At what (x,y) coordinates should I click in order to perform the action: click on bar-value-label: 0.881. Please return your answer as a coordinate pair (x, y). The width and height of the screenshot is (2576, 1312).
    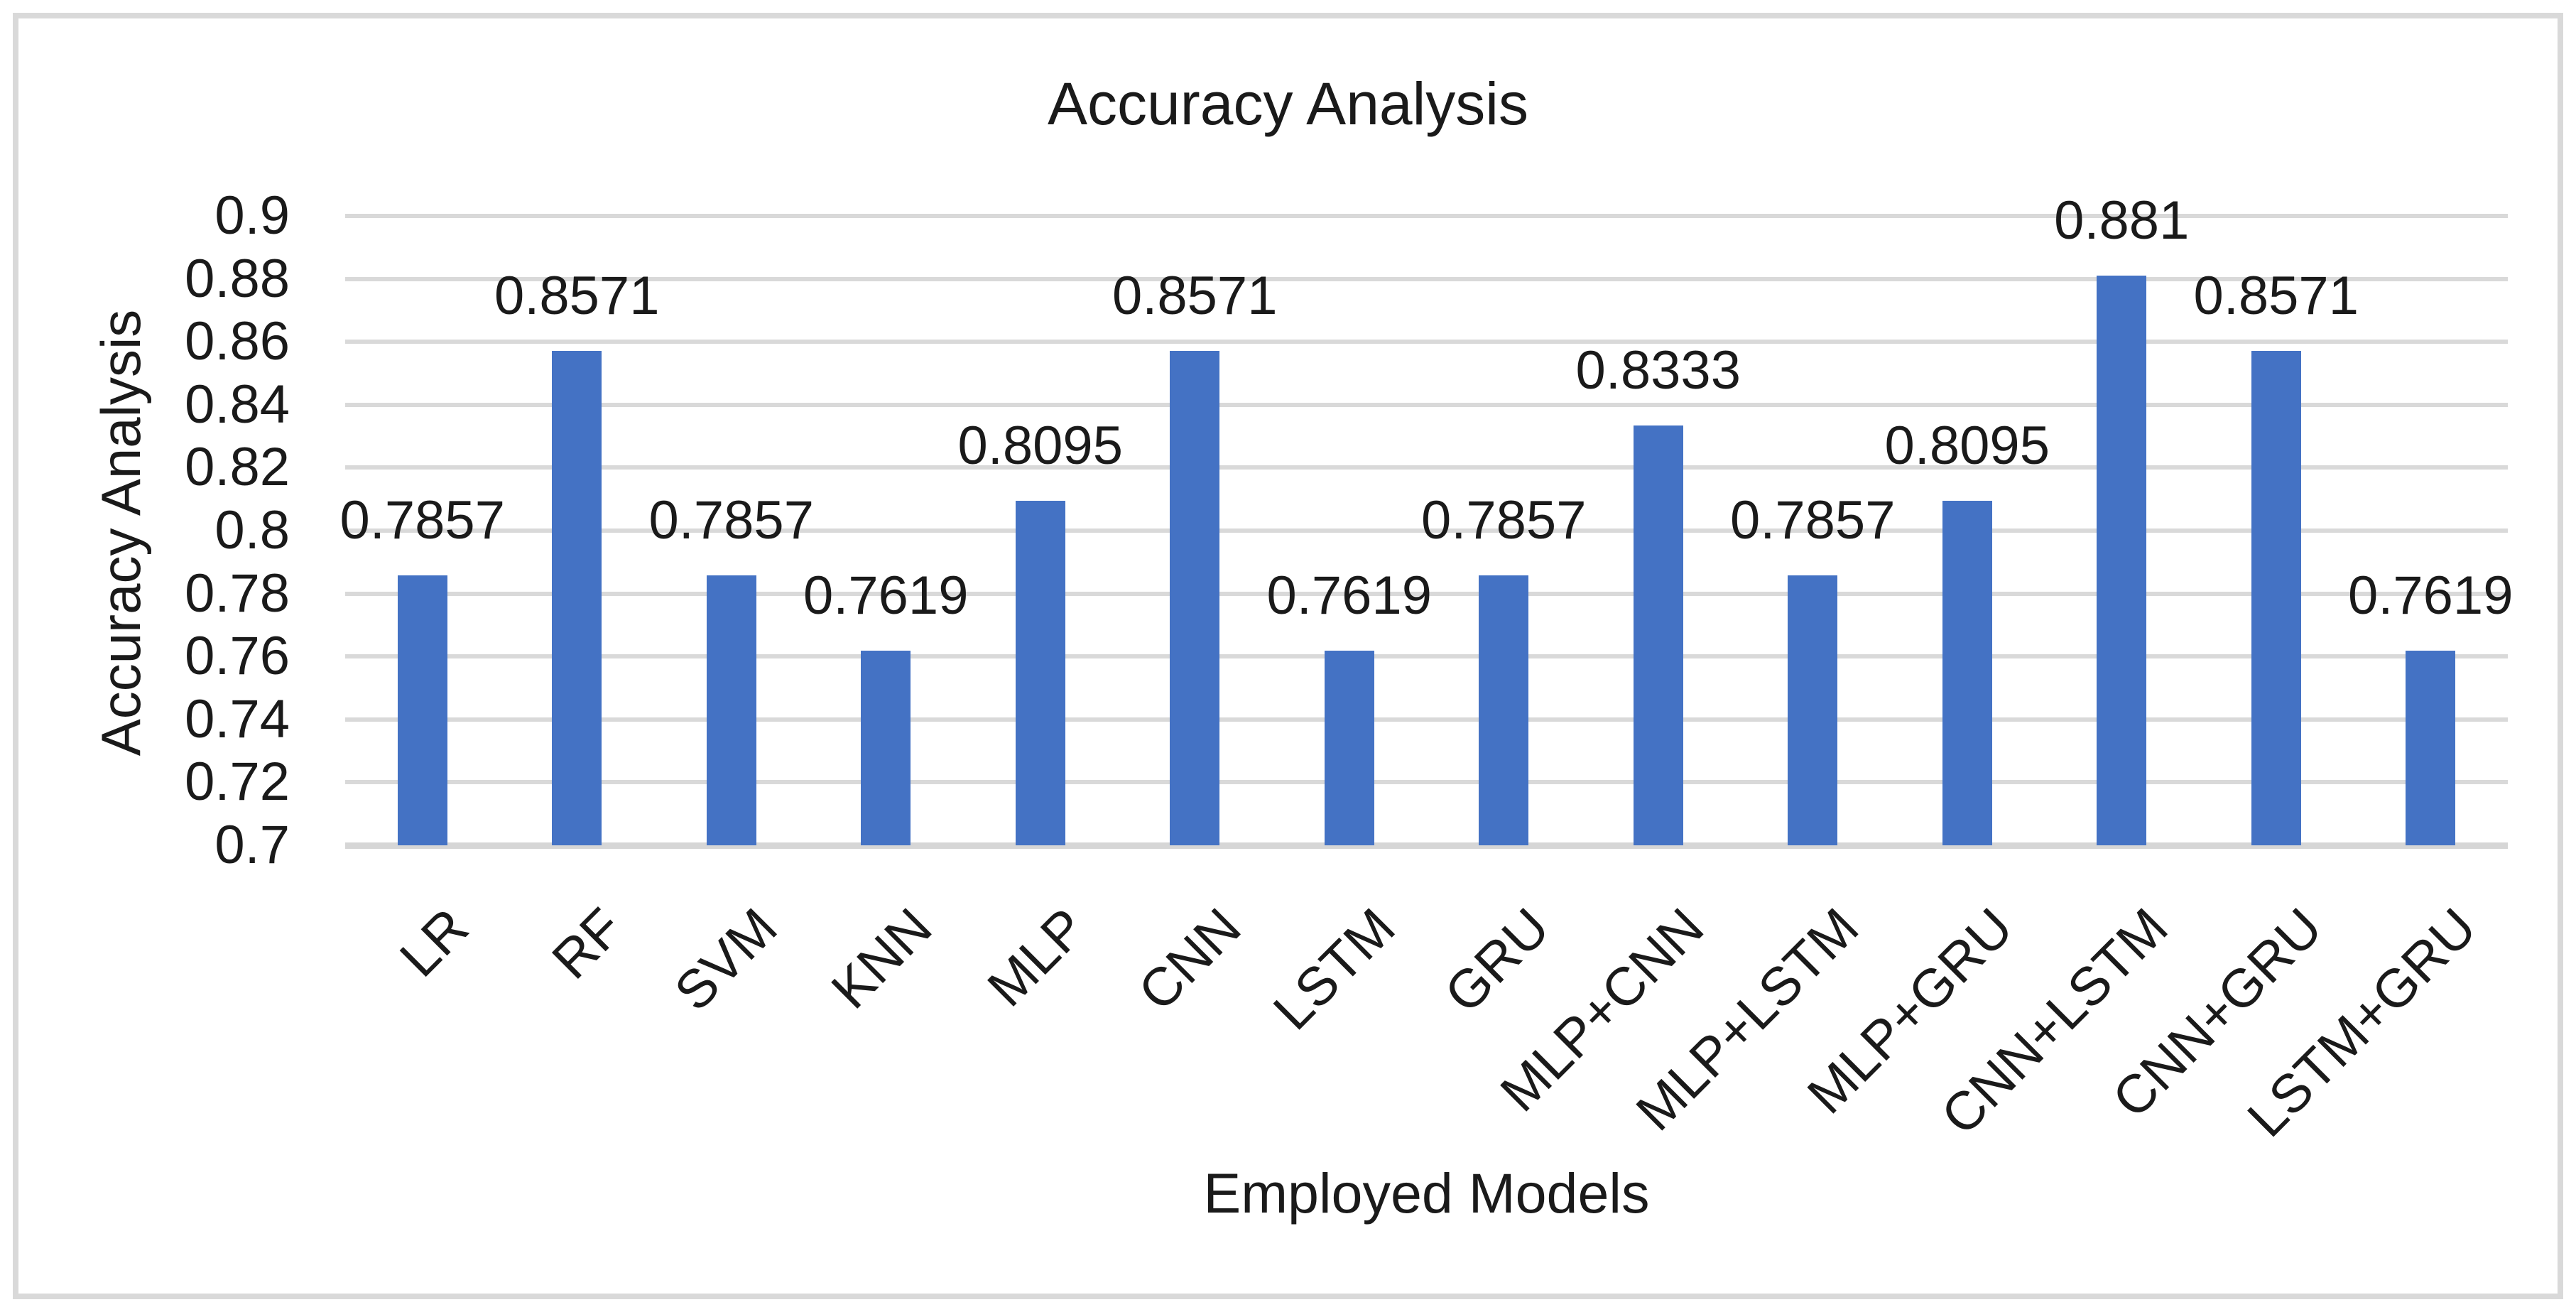
    Looking at the image, I should click on (2122, 220).